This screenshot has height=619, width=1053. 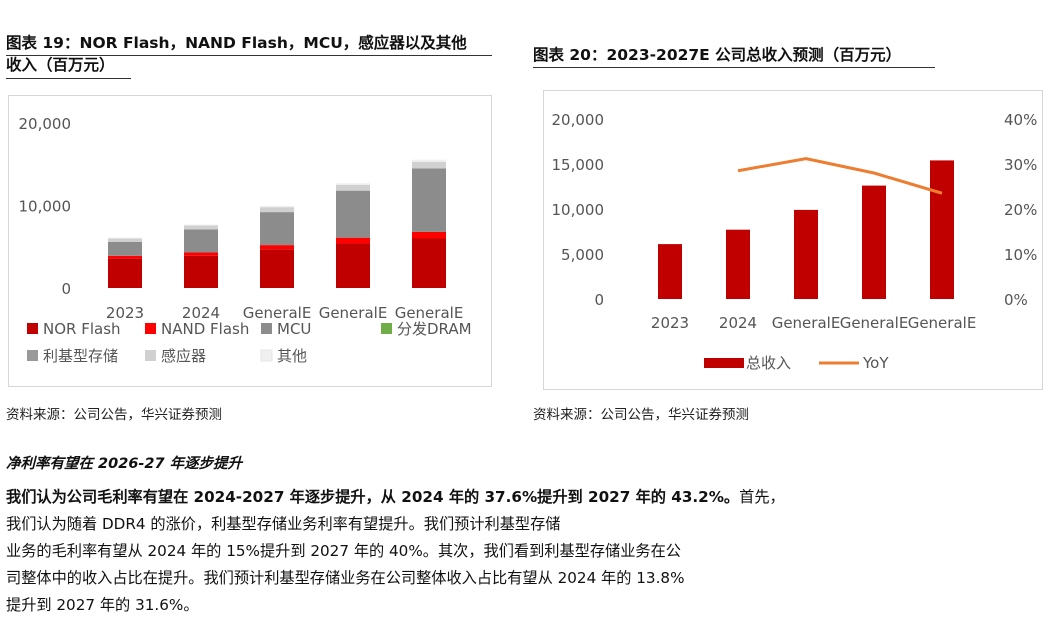 I want to click on left-source: 资料来源：公司公告，华兴证券预测, so click(x=114, y=415).